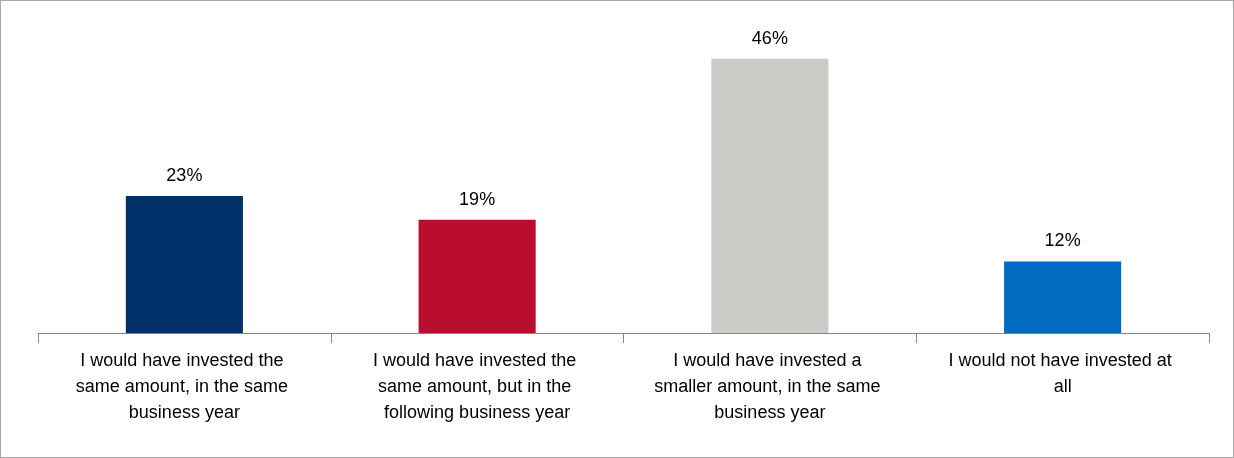 The image size is (1234, 458). Describe the element at coordinates (1062, 373) in the screenshot. I see `x-tick-label: I would not have invested at all` at that location.